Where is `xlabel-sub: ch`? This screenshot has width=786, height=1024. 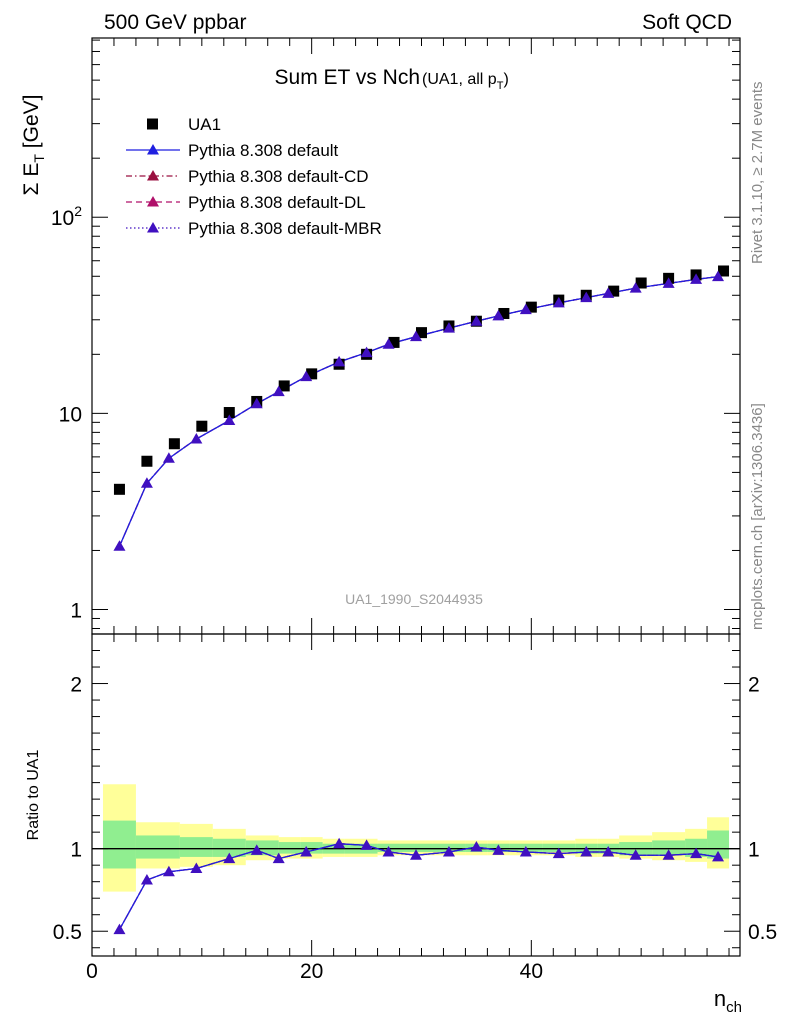
xlabel-sub: ch is located at coordinates (734, 1007).